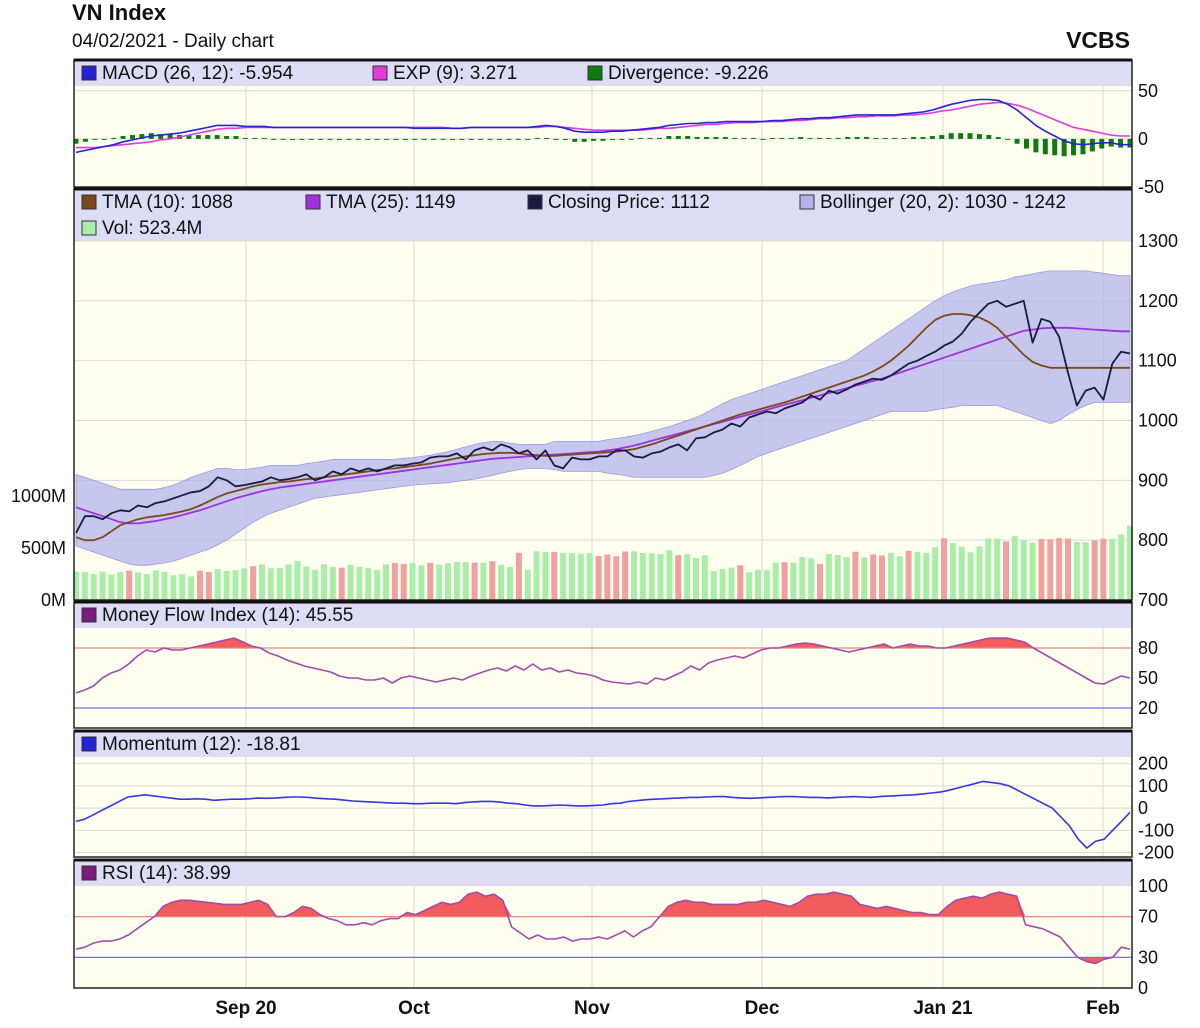 The height and width of the screenshot is (1028, 1200). I want to click on brand-label: VCBS, so click(1098, 40).